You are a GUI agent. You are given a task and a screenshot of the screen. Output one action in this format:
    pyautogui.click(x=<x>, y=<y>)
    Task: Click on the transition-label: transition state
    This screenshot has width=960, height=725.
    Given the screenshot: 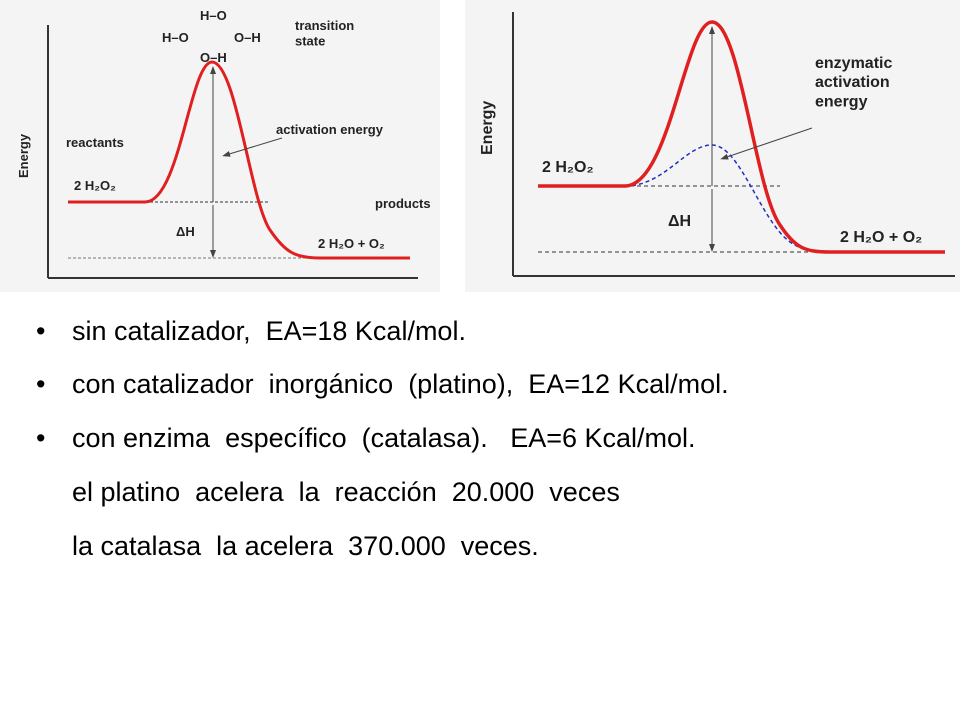 What is the action you would take?
    pyautogui.click(x=324, y=33)
    